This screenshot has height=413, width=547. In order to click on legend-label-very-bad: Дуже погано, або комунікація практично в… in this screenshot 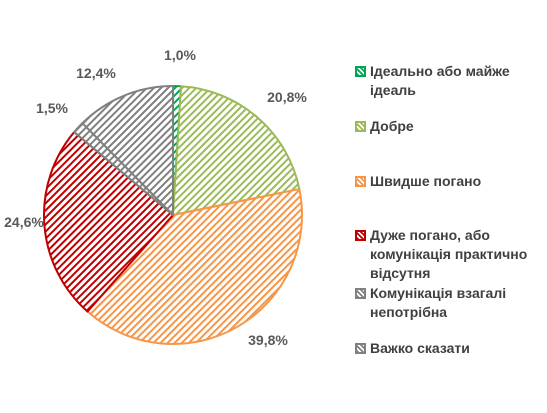, I will do `click(448, 254)`.